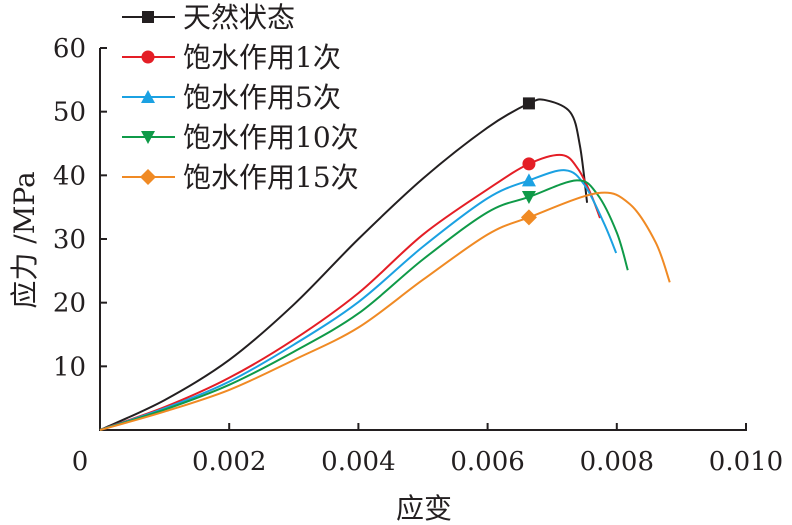 This screenshot has height=525, width=792. Describe the element at coordinates (24, 239) in the screenshot. I see `y-axis-label: 应力 /MPa` at that location.